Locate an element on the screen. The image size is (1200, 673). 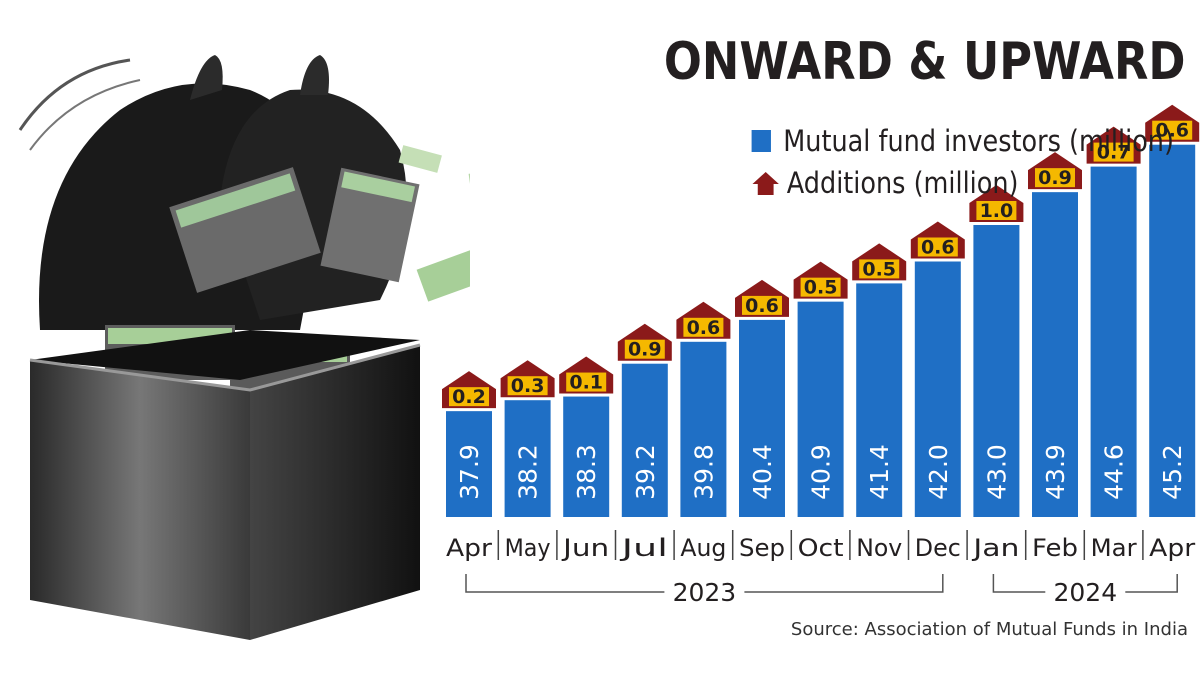
legend-label-investors: Mutual fund investors (million) is located at coordinates (978, 141).